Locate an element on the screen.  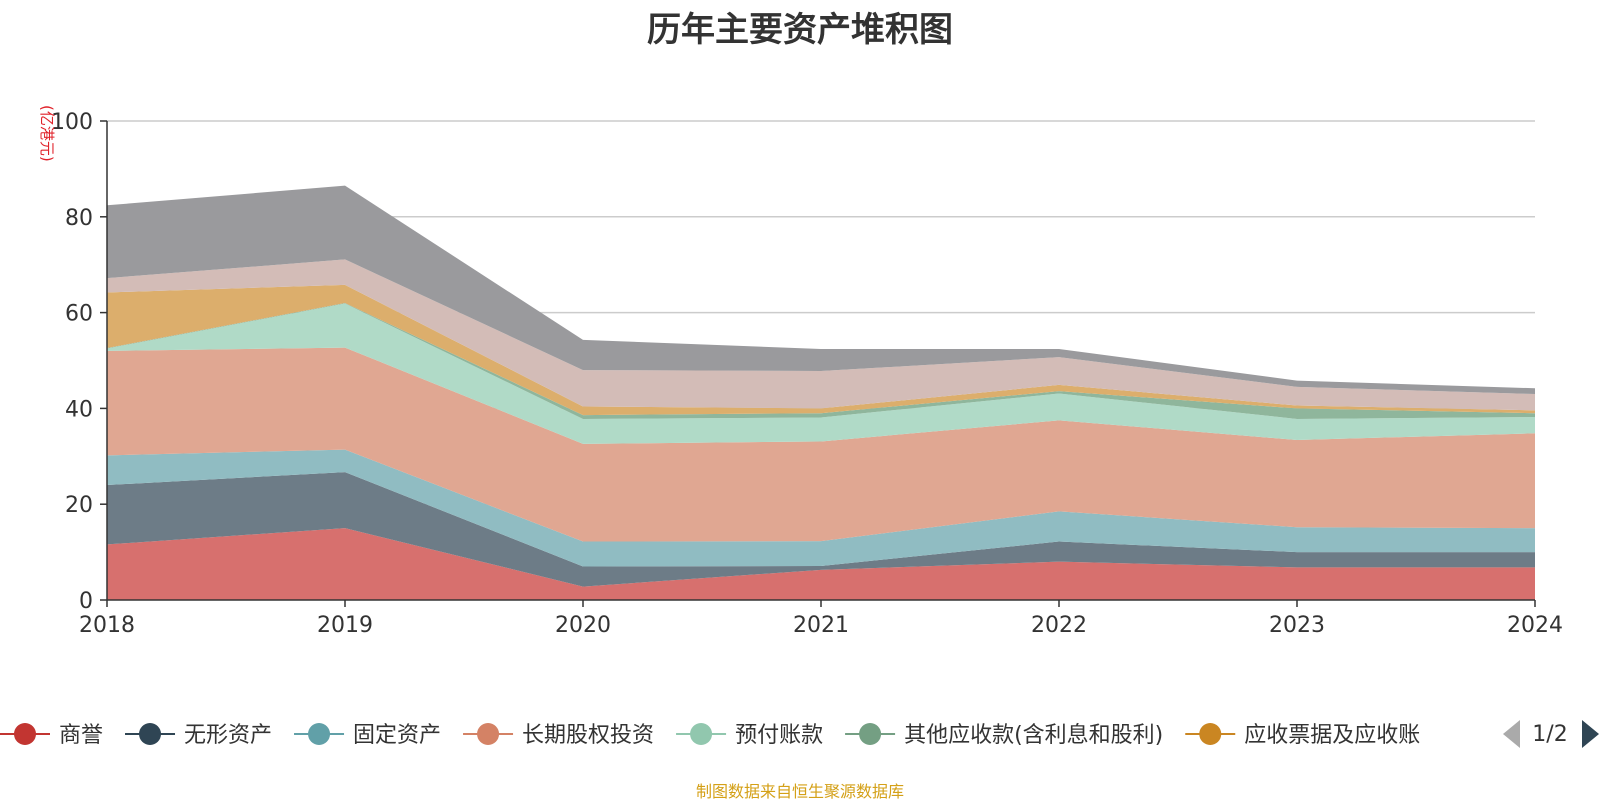
legend-item-4: 长期股权投资 is located at coordinates (558, 735).